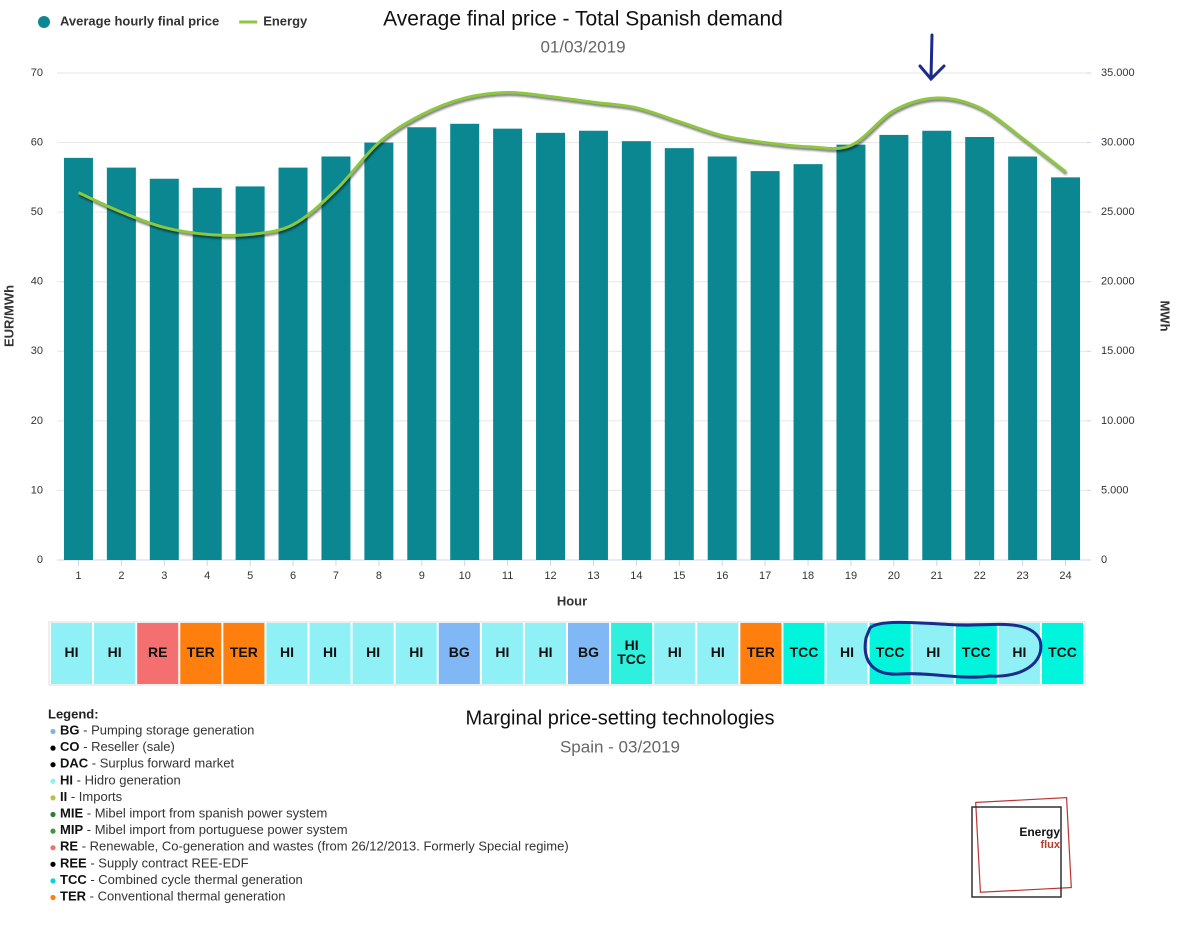 This screenshot has width=1200, height=936. What do you see at coordinates (465, 576) in the screenshot?
I see `x-tick-label: 10` at bounding box center [465, 576].